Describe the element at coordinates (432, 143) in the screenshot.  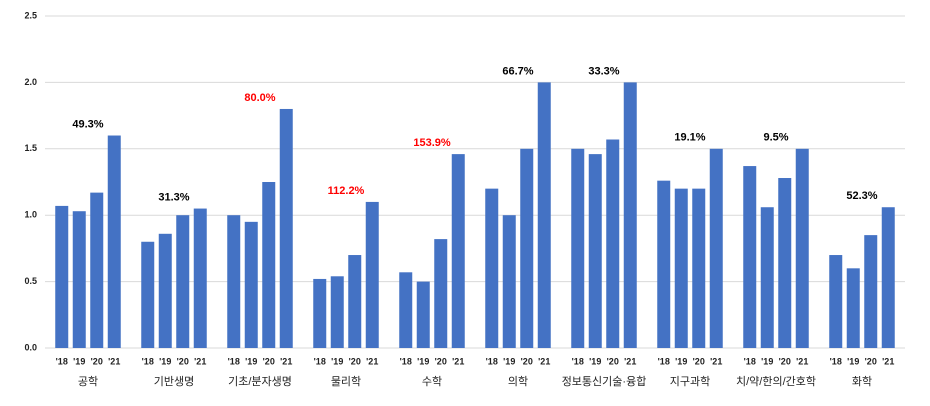
I see `annotation: 153.9%` at that location.